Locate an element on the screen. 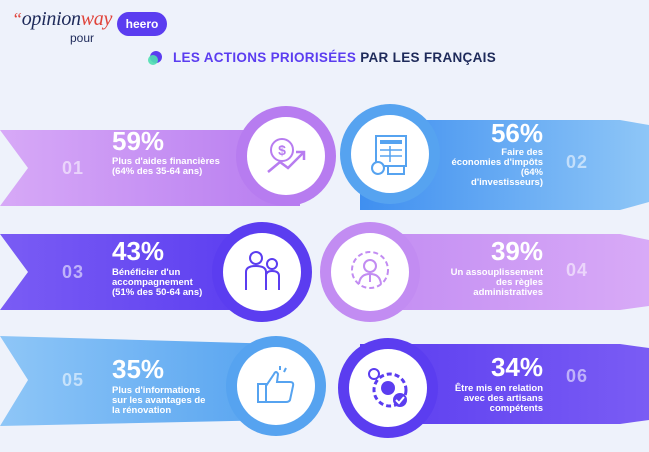 This screenshot has height=452, width=649. thumbs-up-icon is located at coordinates (276, 384).